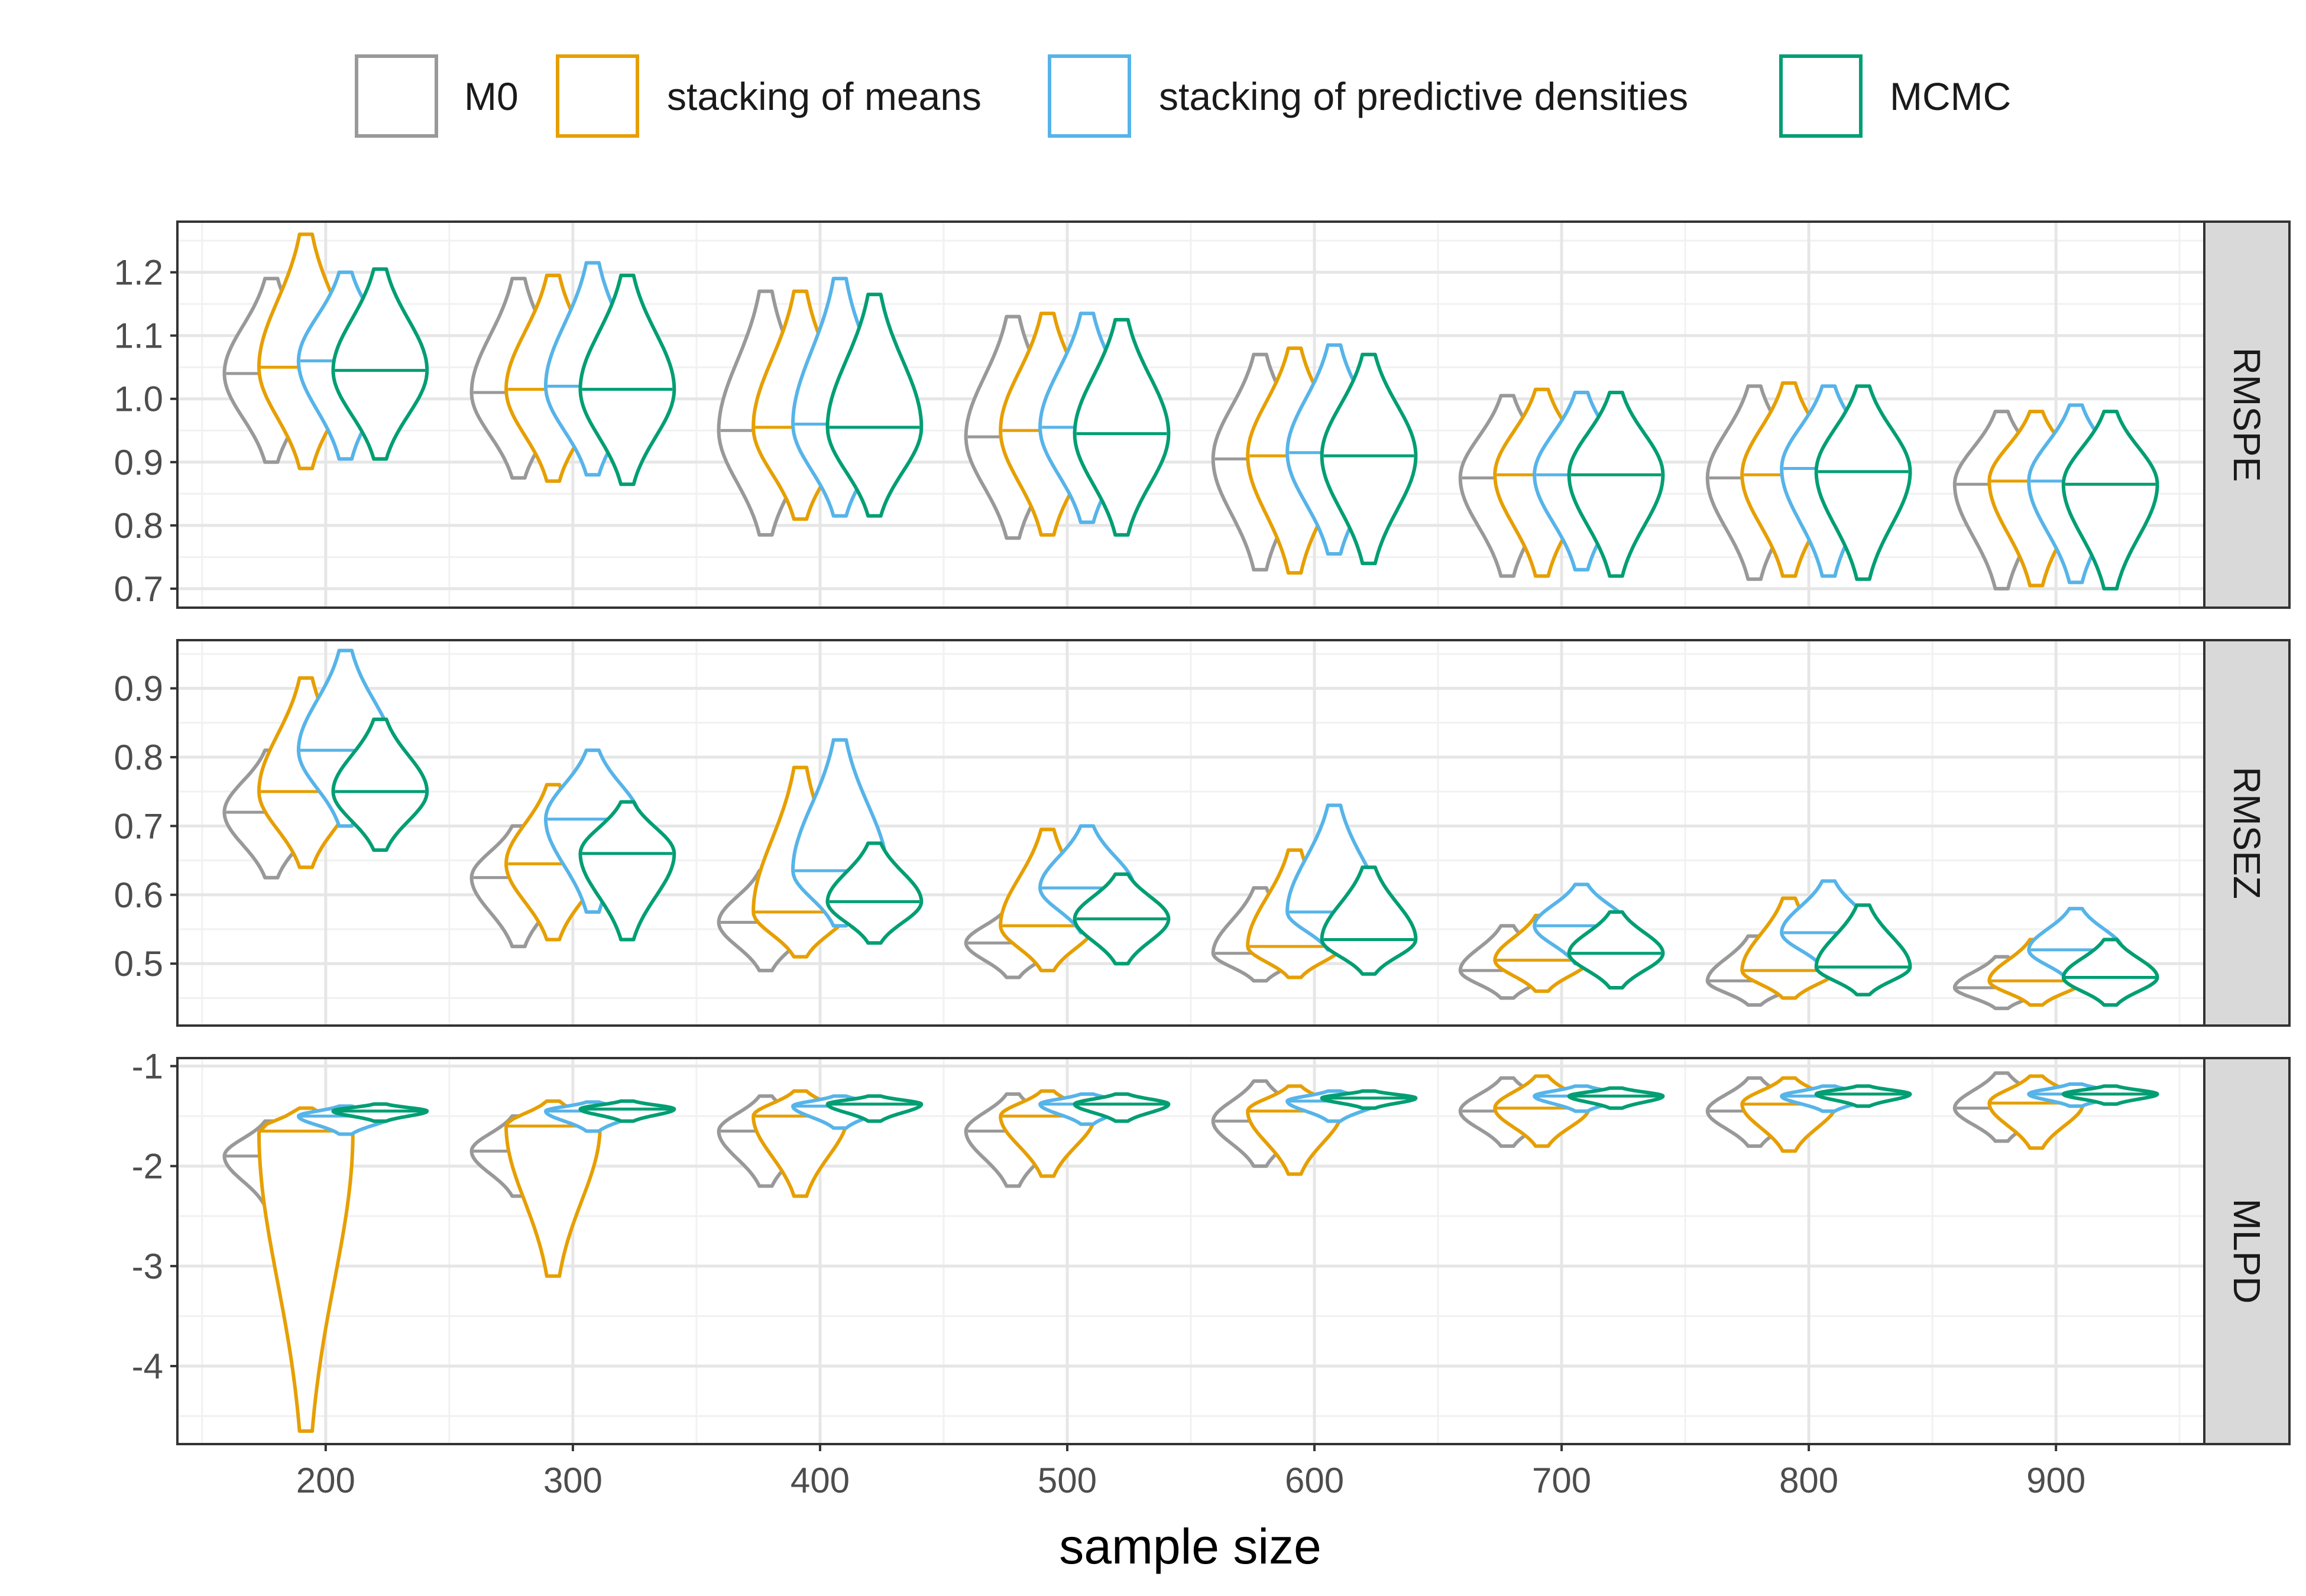 This screenshot has width=2306, height=1596. Describe the element at coordinates (138, 399) in the screenshot. I see `y-tick-label: 1.0` at that location.